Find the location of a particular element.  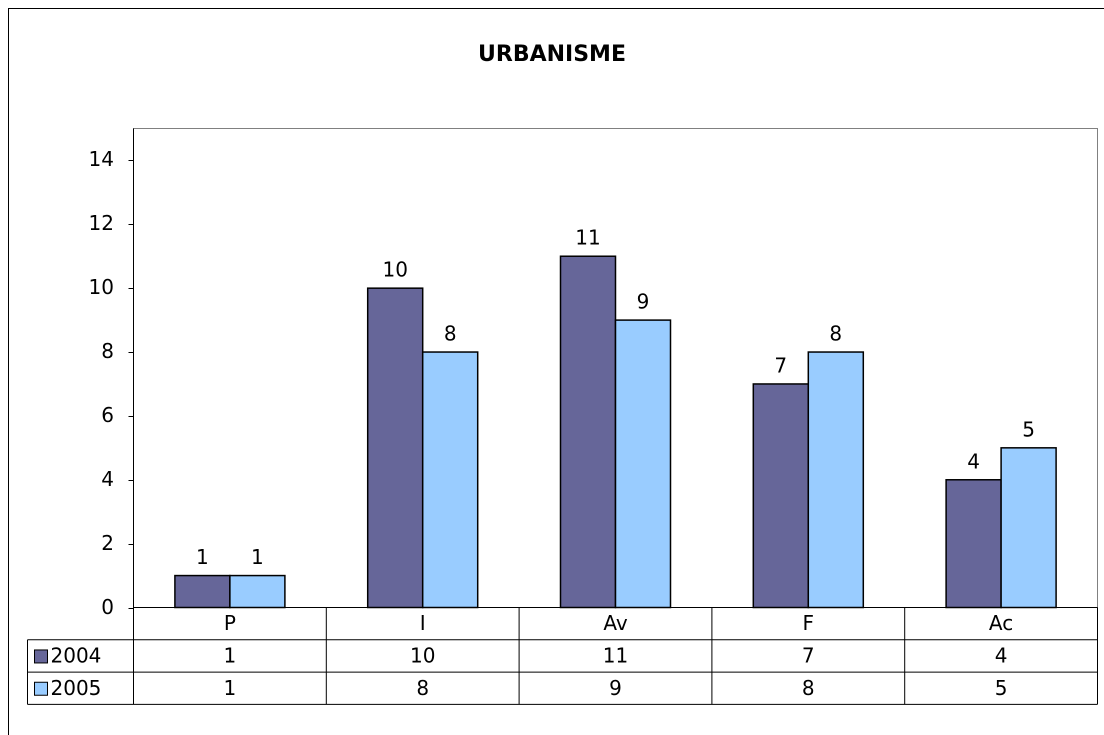

table-value: 11 is located at coordinates (615, 655).